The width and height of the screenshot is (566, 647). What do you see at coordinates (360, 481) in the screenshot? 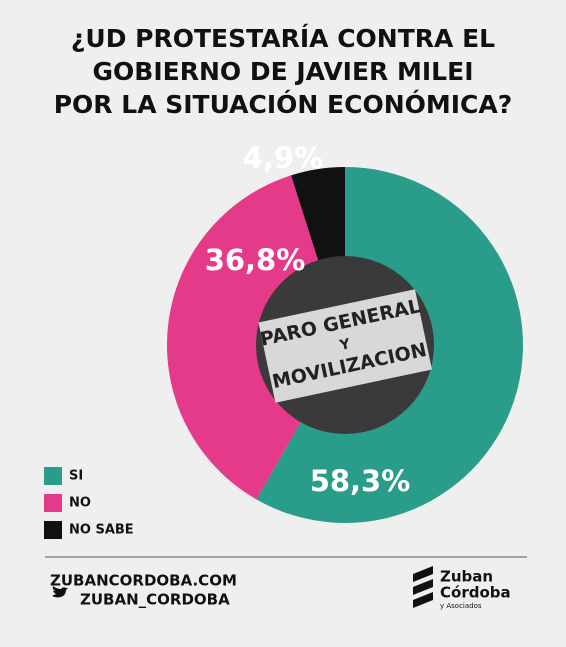
I see `value-label: 58,3%` at bounding box center [360, 481].